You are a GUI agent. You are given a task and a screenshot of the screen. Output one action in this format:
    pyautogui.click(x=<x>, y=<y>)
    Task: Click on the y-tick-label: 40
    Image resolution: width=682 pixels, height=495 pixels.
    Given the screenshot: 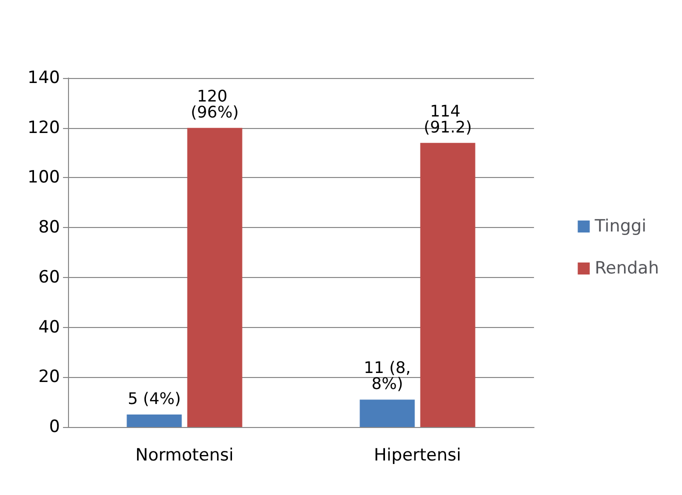 What is the action you would take?
    pyautogui.click(x=49, y=327)
    